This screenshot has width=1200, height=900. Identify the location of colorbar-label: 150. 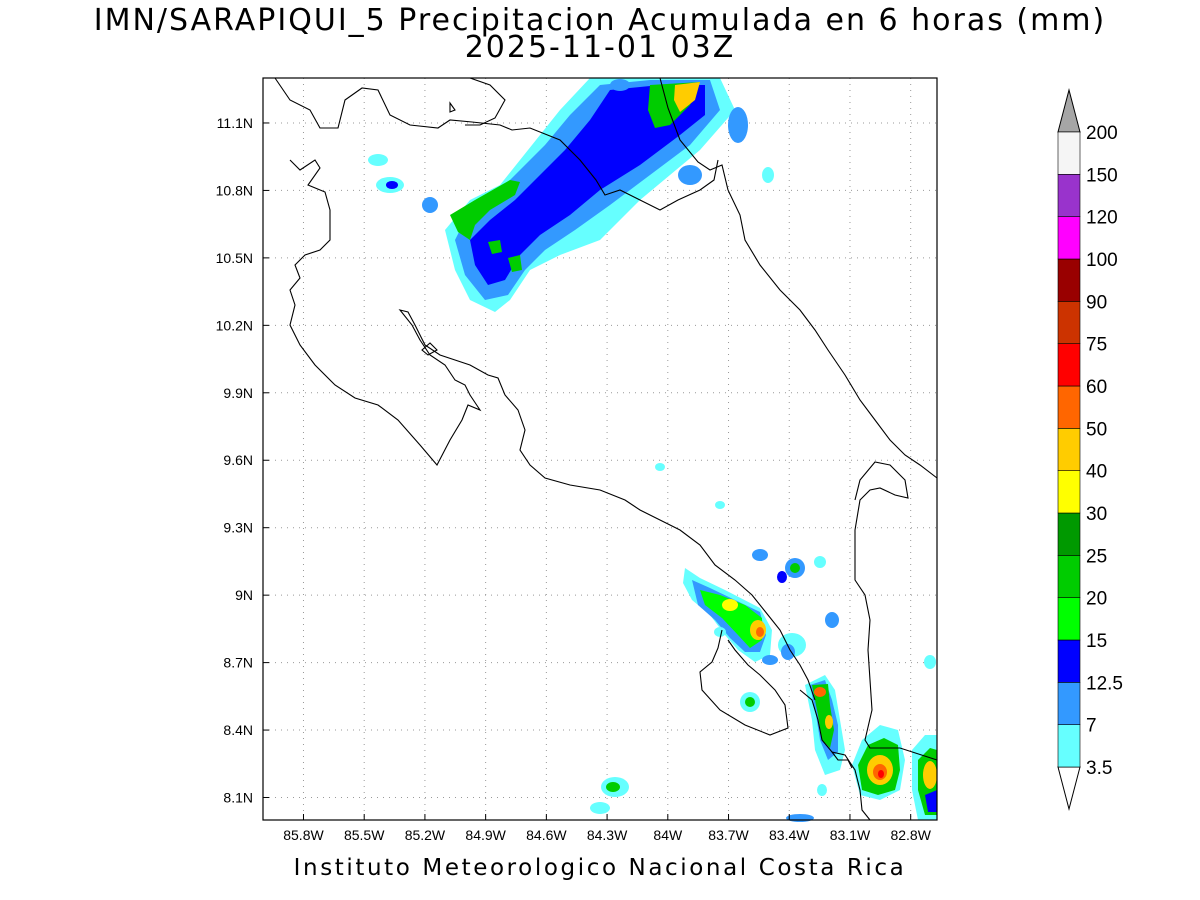
(1102, 175).